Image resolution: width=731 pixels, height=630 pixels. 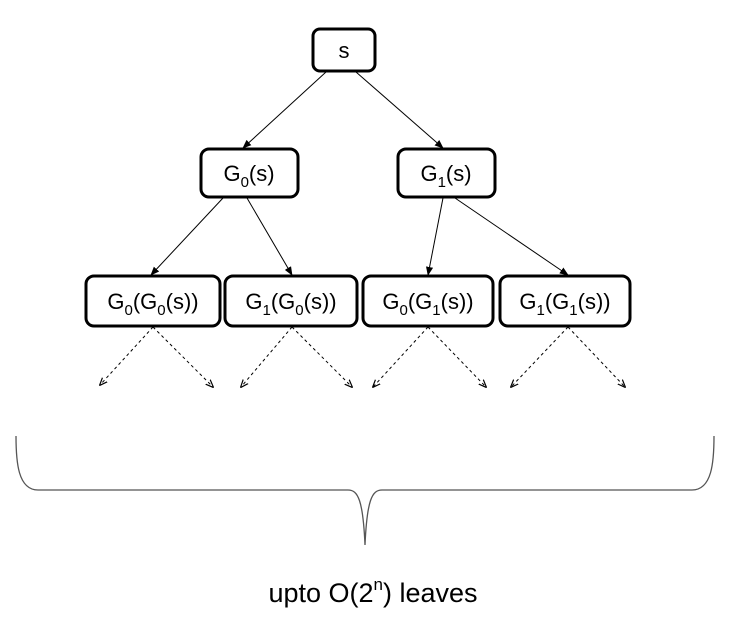 What do you see at coordinates (446, 173) in the screenshot?
I see `node-g1-s: G1(s)` at bounding box center [446, 173].